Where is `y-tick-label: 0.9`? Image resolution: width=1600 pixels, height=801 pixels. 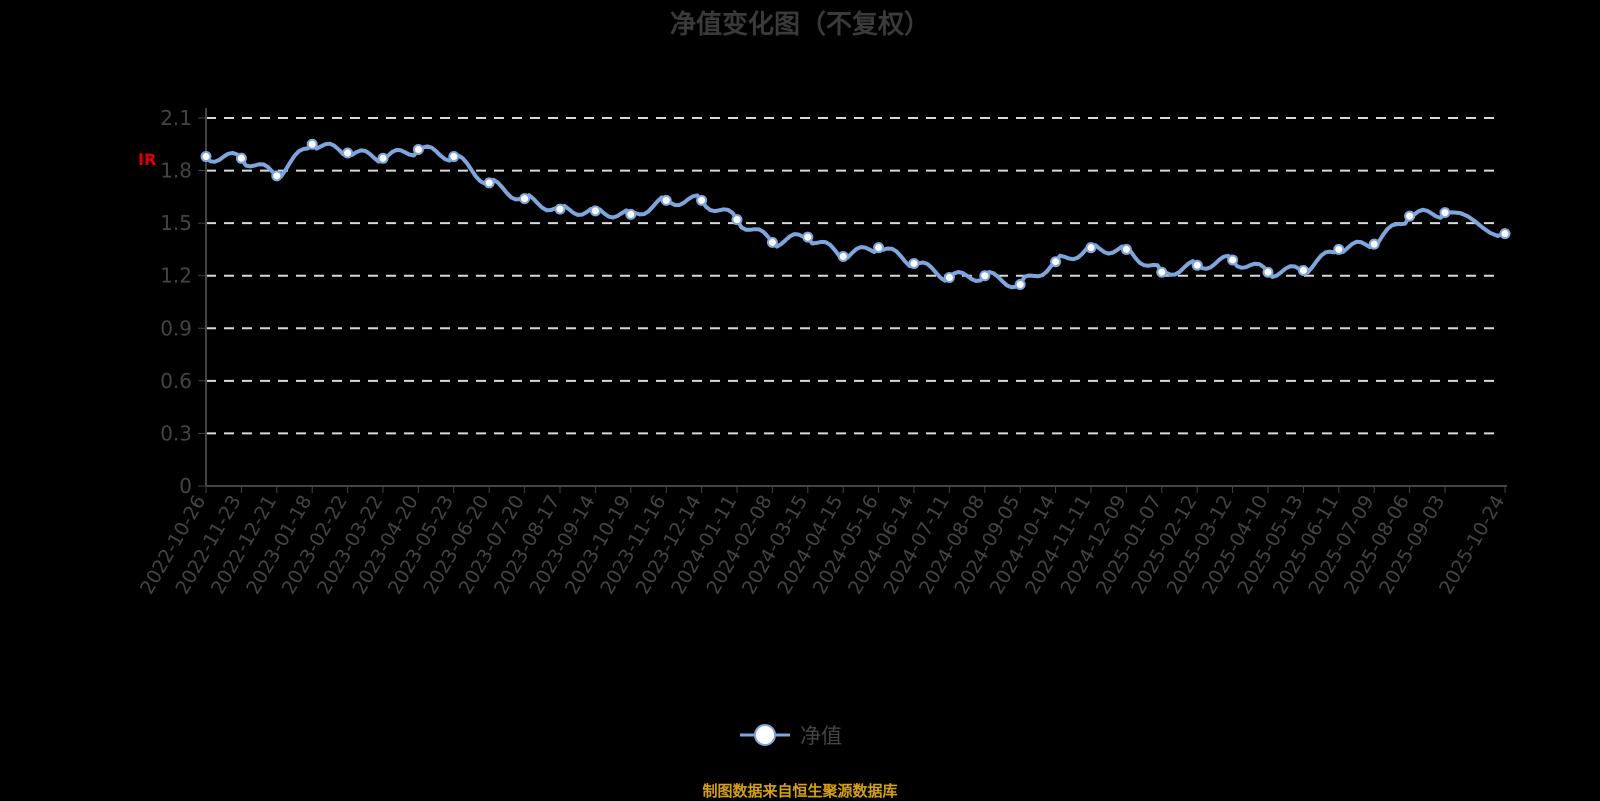
y-tick-label: 0.9 is located at coordinates (176, 328).